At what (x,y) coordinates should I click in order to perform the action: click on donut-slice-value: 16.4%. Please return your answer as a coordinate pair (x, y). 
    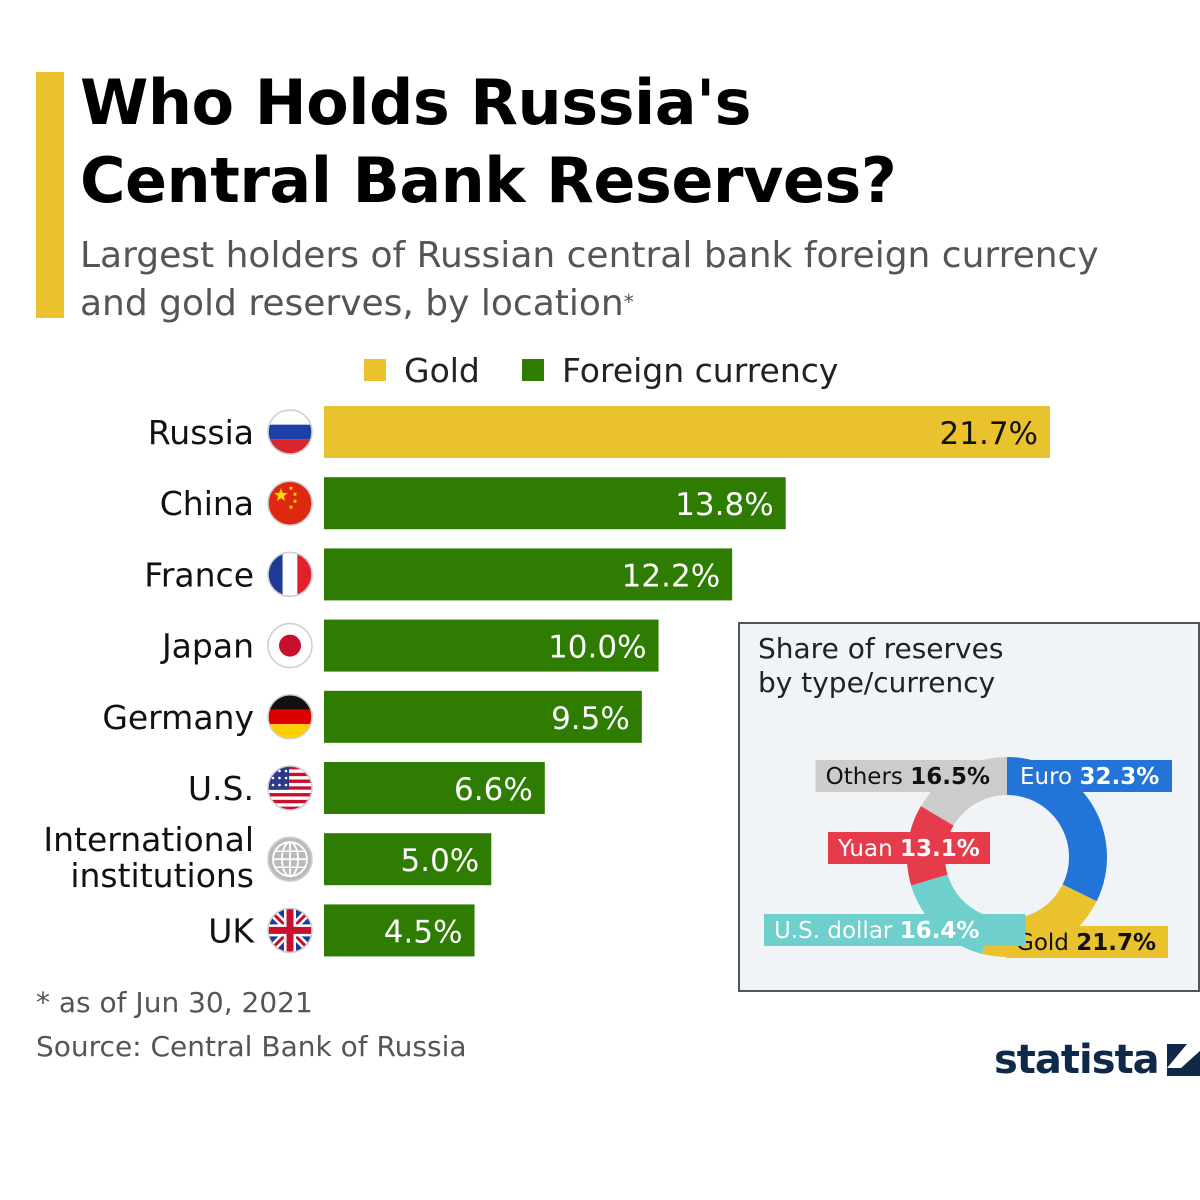
    Looking at the image, I should click on (940, 931).